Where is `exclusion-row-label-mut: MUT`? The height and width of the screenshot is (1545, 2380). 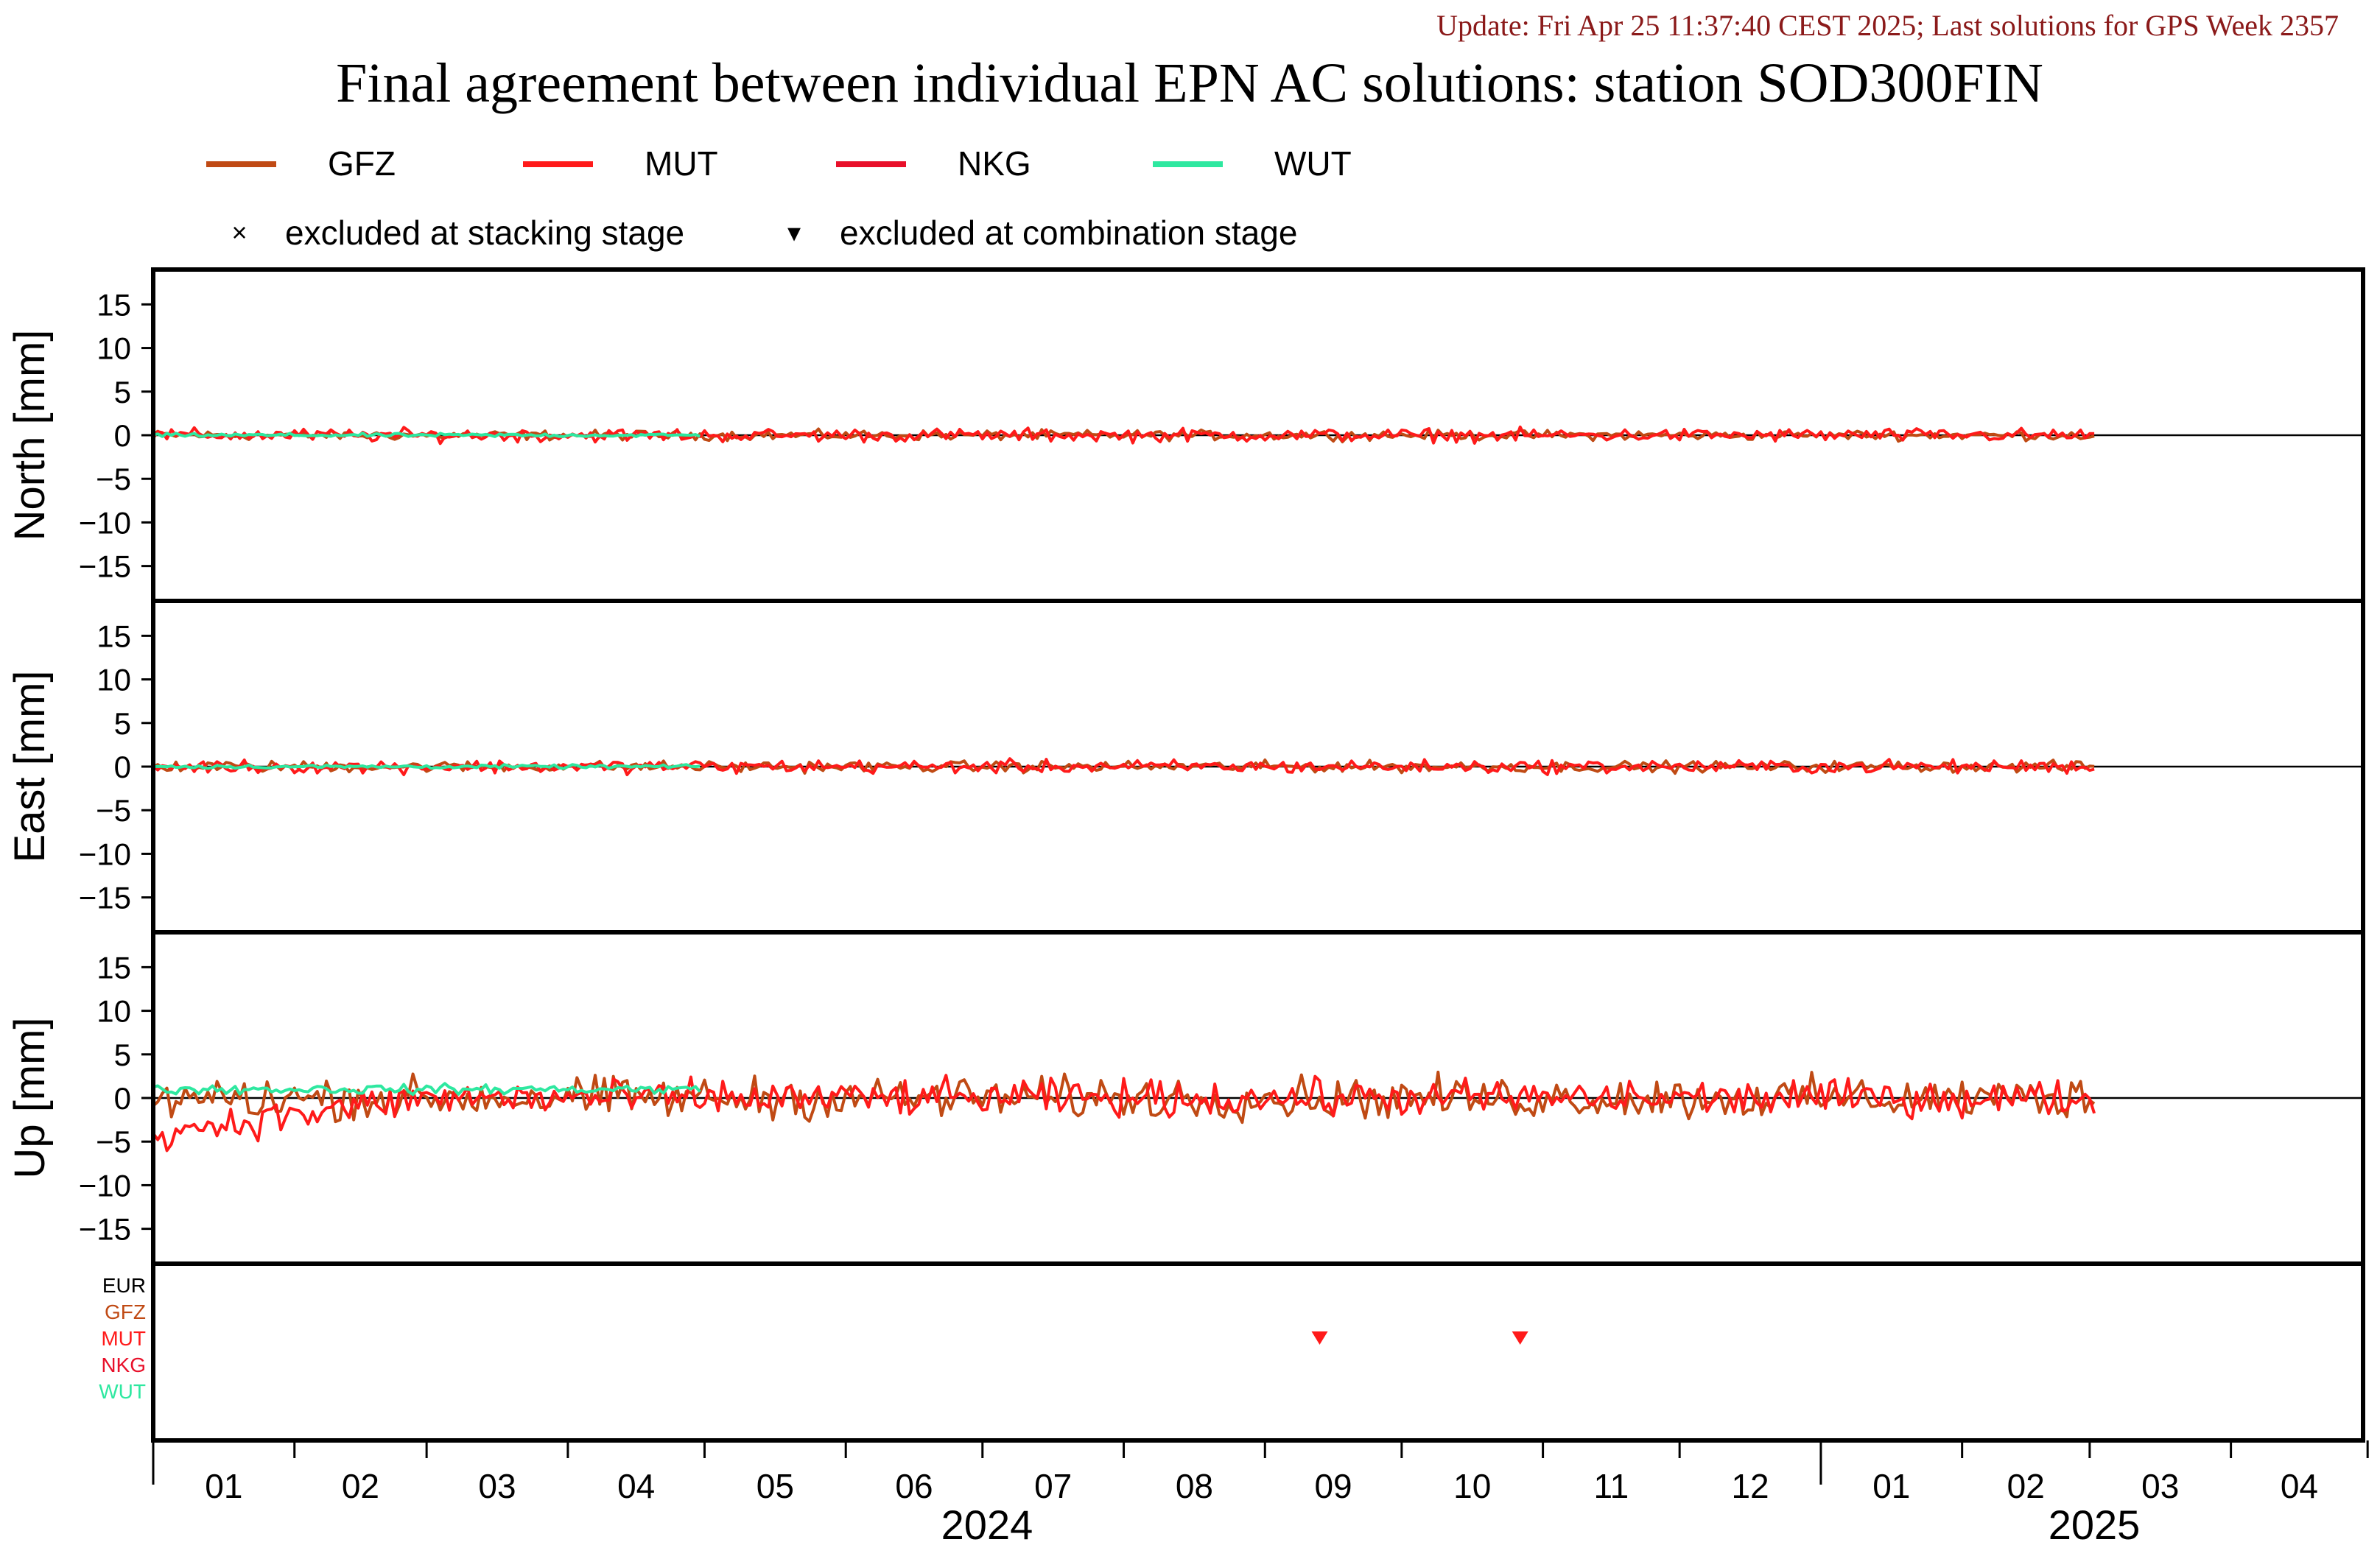
exclusion-row-label-mut: MUT is located at coordinates (123, 1338).